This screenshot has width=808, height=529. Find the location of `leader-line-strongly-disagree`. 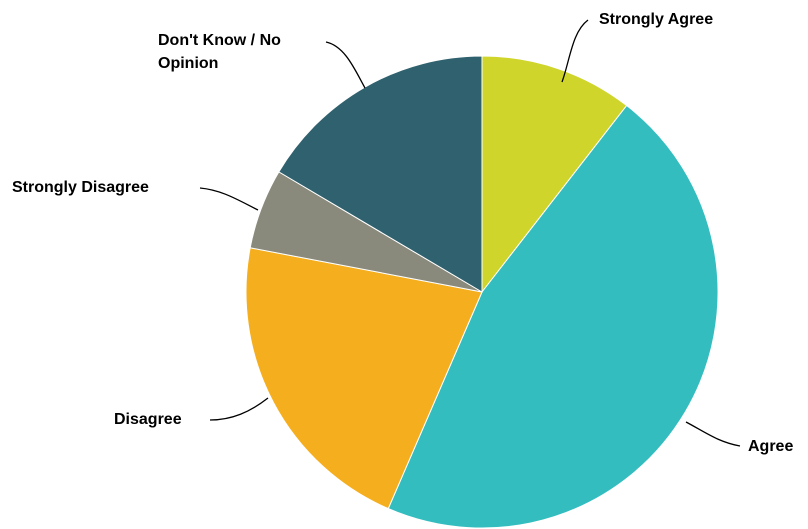

leader-line-strongly-disagree is located at coordinates (229, 199).